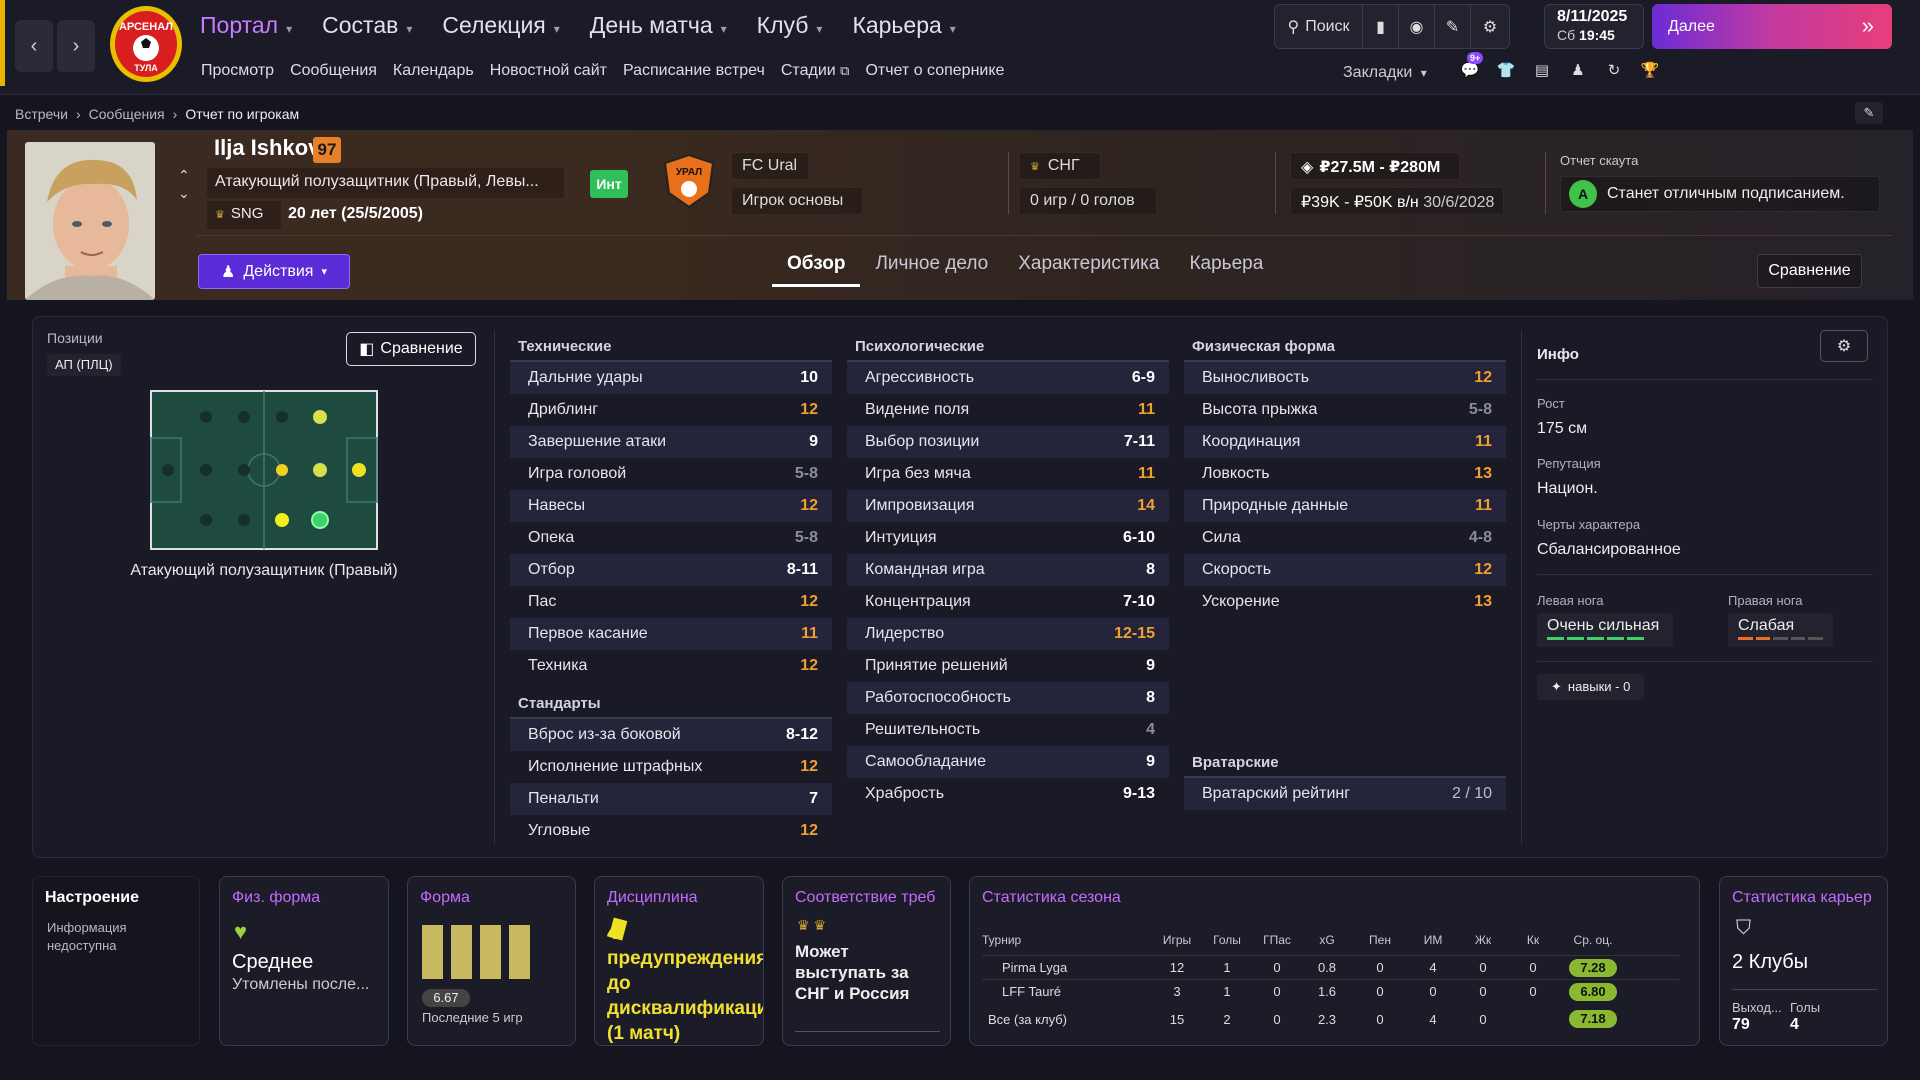  Describe the element at coordinates (671, 767) in the screenshot. I see `setpiece-attribute-row: Исполнение штрафных 12` at that location.